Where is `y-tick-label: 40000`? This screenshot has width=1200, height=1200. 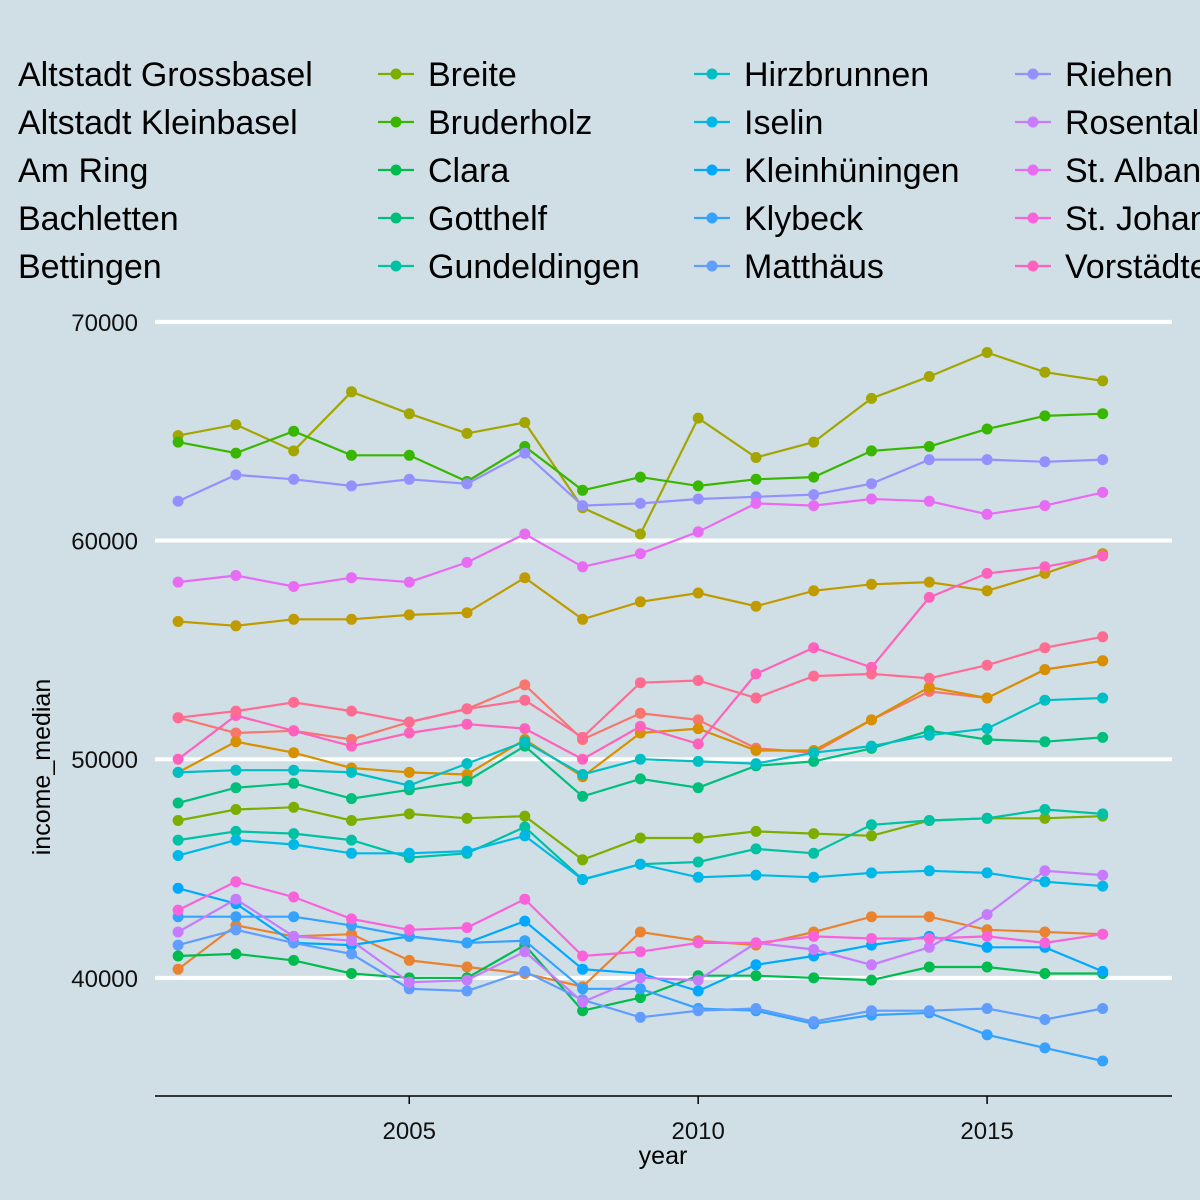 y-tick-label: 40000 is located at coordinates (104, 979).